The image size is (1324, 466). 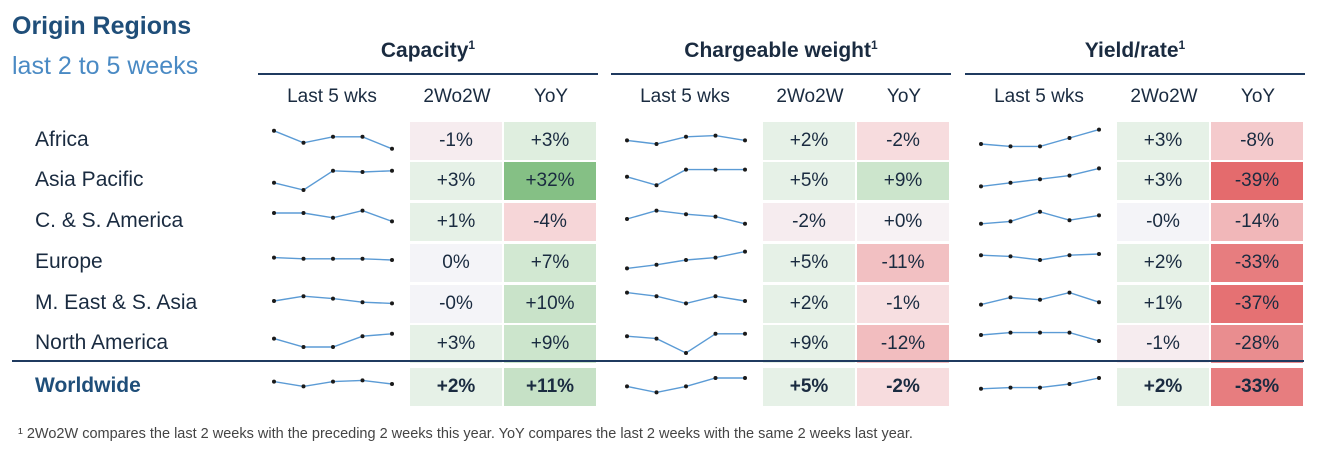 What do you see at coordinates (551, 96) in the screenshot?
I see `column-header: YoY` at bounding box center [551, 96].